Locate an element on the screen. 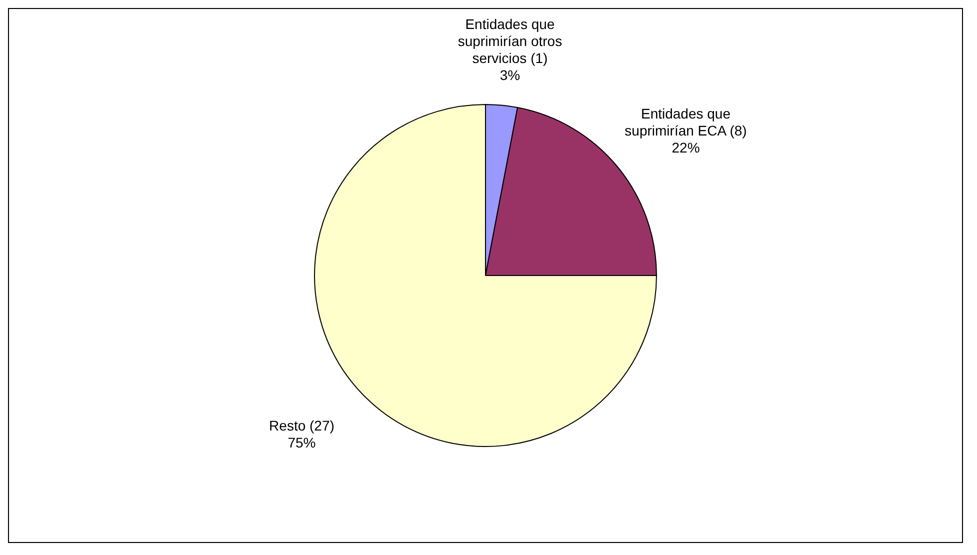 This screenshot has width=977, height=555. data-label: 3% is located at coordinates (510, 74).